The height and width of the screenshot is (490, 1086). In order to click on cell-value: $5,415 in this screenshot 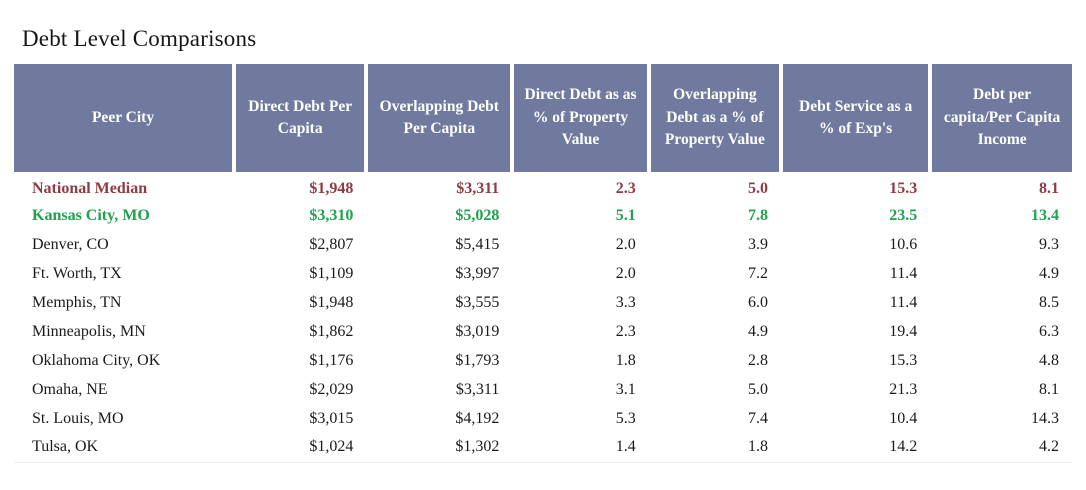, I will do `click(477, 244)`.